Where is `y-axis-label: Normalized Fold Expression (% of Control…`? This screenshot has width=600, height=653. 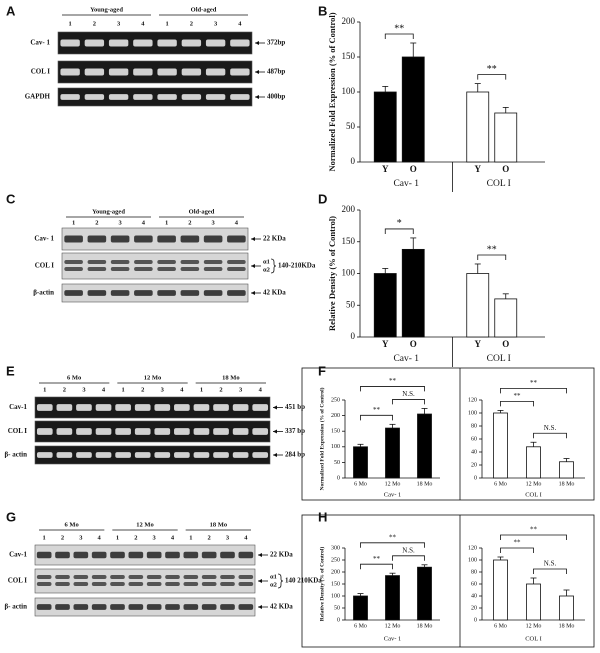 y-axis-label: Normalized Fold Expression (% of Control… is located at coordinates (321, 438).